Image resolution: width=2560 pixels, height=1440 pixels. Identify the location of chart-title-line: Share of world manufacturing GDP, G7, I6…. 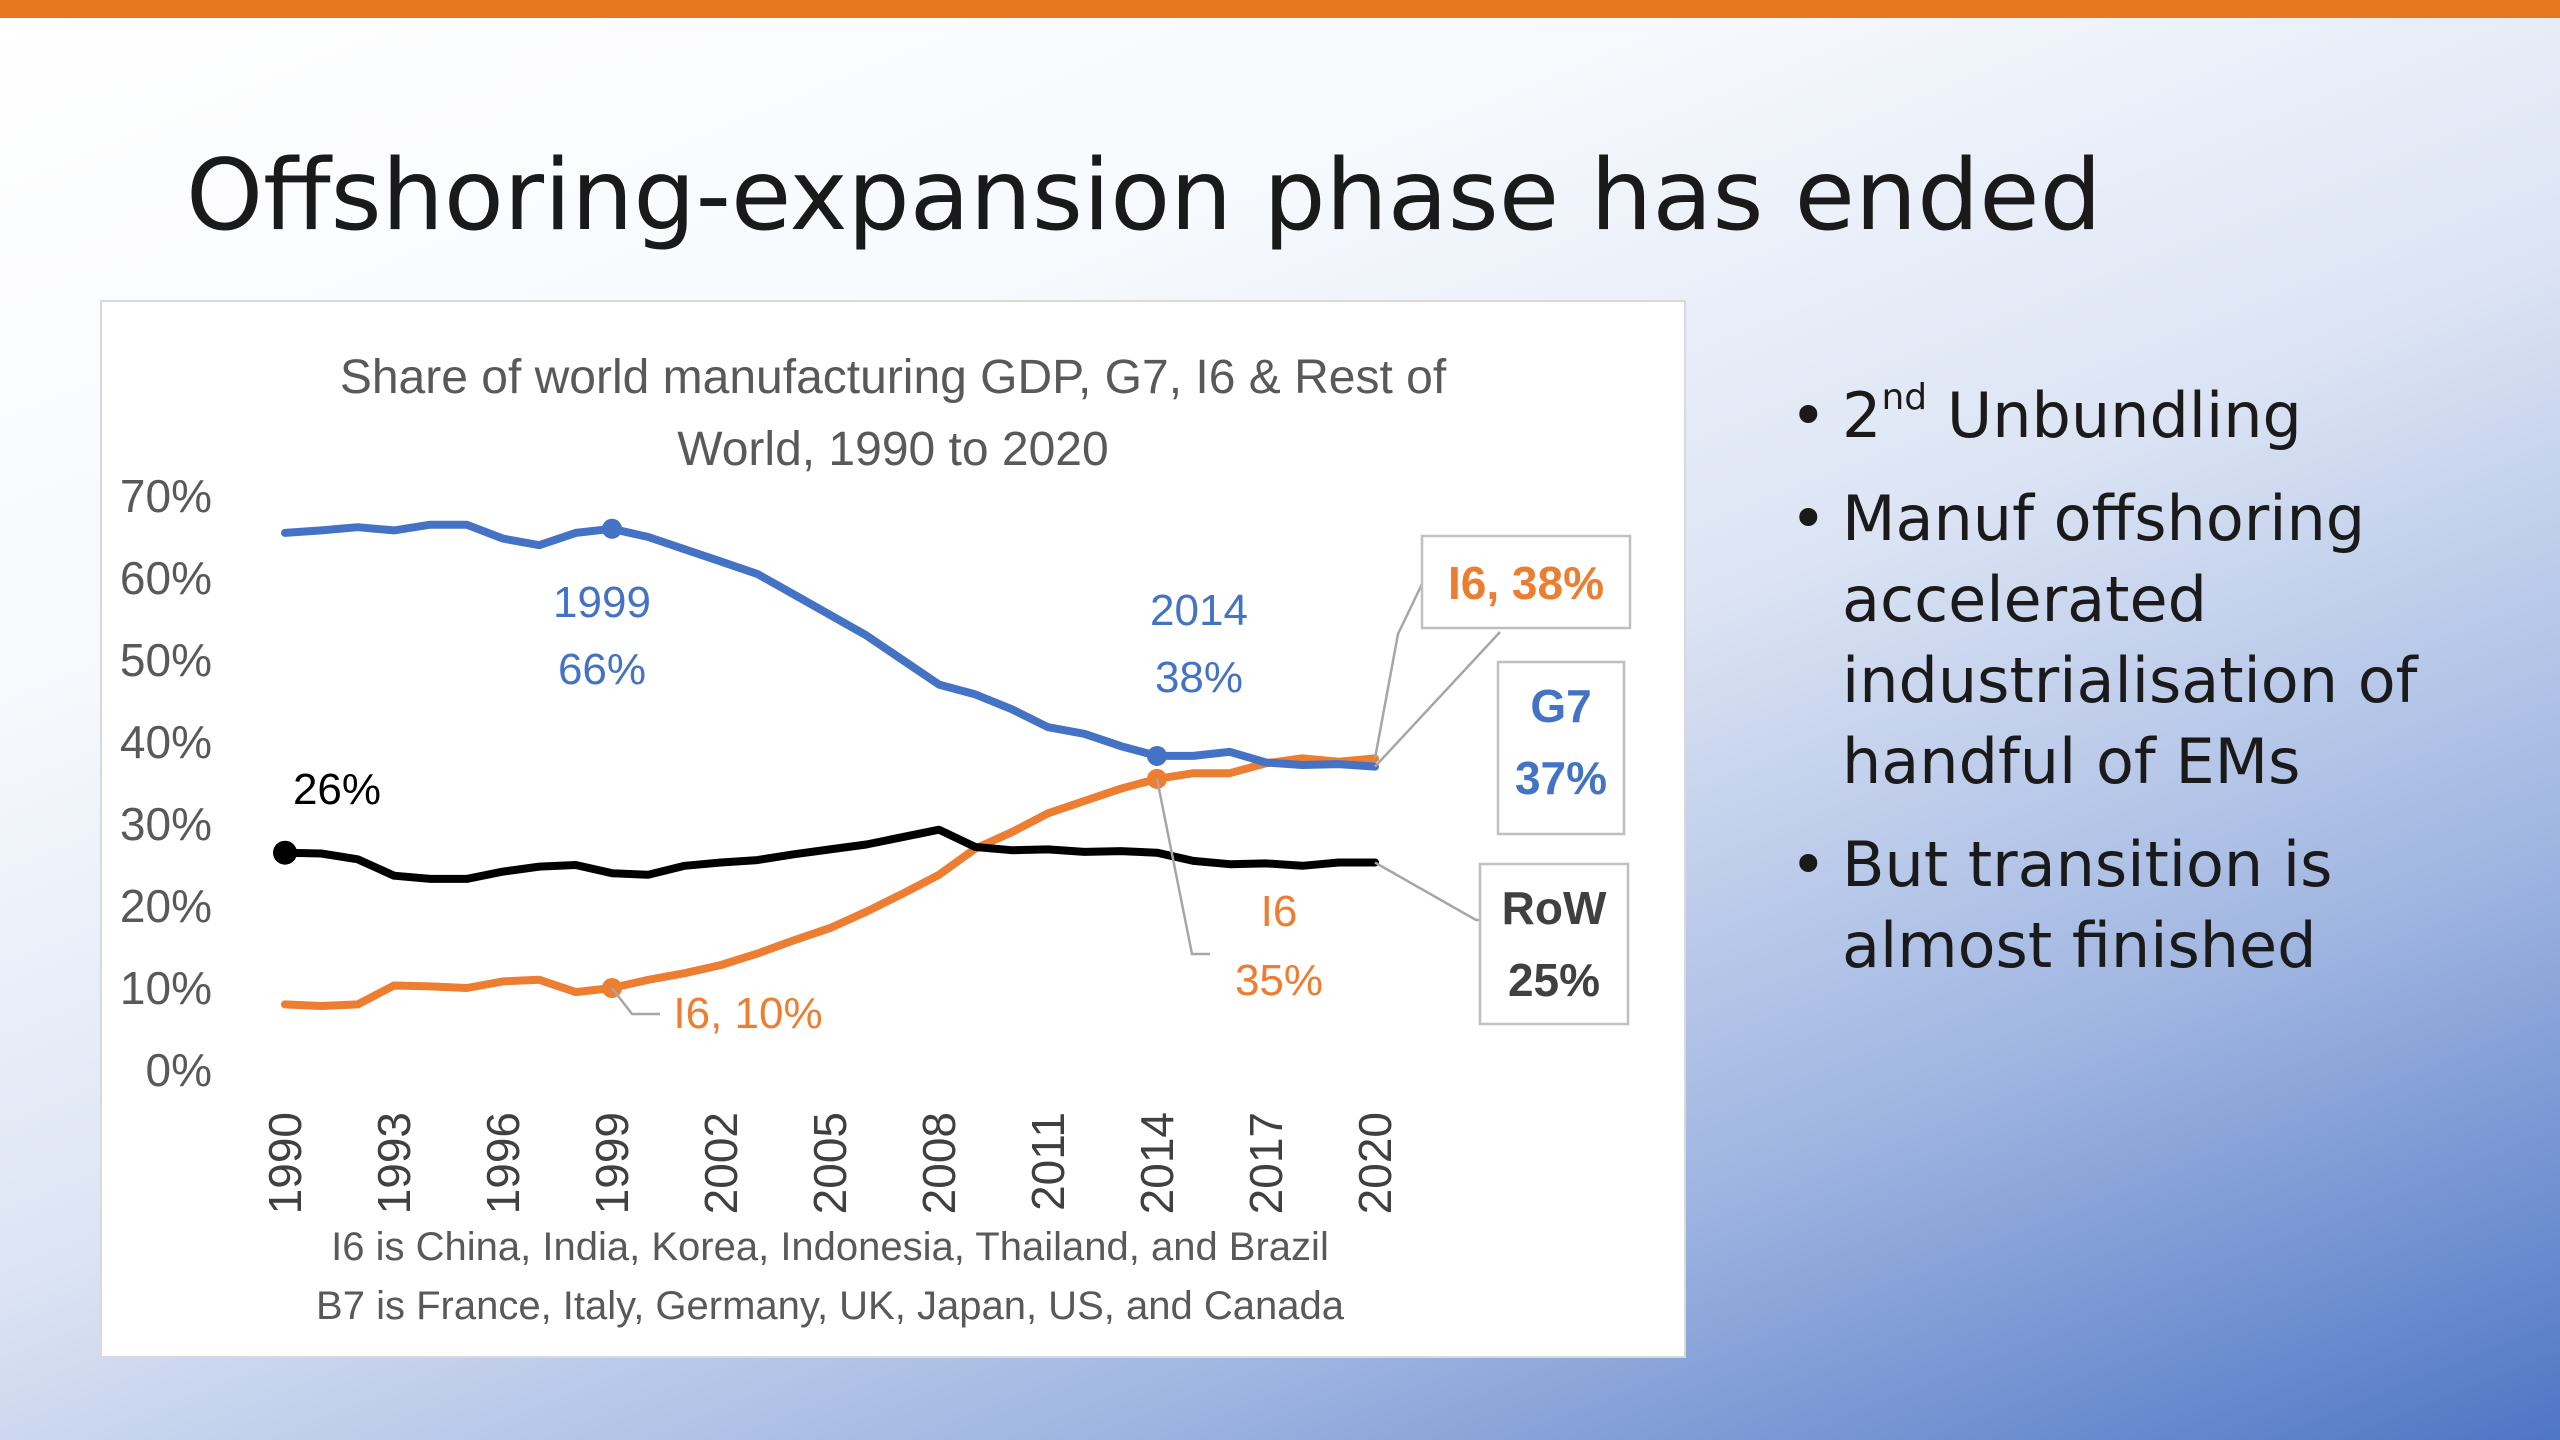
(893, 377).